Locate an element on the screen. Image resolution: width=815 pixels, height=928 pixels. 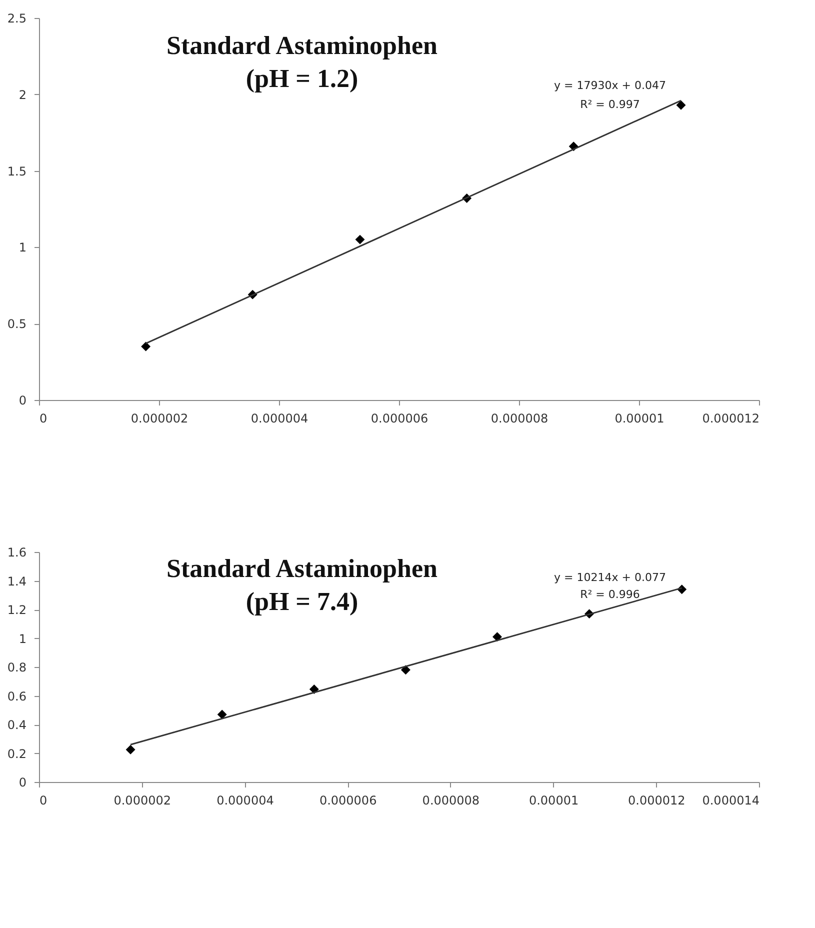
y-tick-label: 1.4 is located at coordinates (16, 581).